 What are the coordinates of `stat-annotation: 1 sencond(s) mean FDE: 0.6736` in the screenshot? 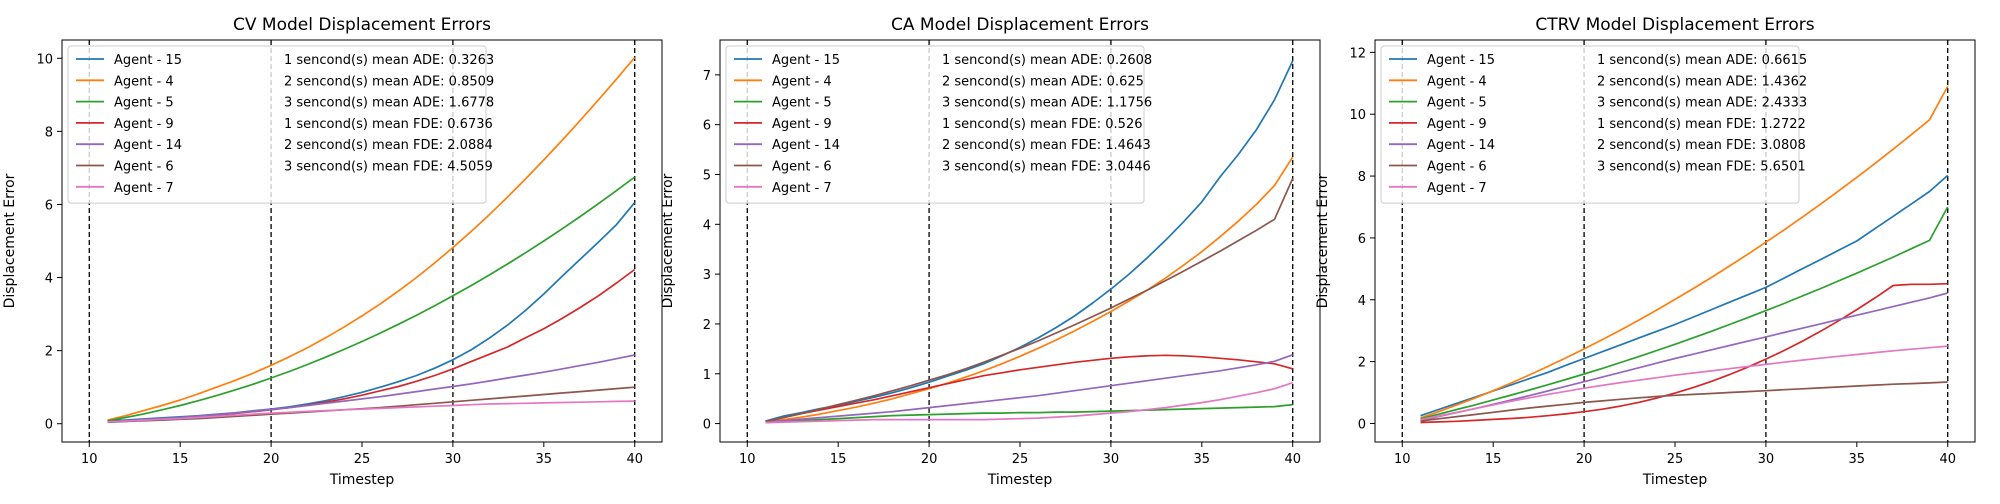 It's located at (388, 124).